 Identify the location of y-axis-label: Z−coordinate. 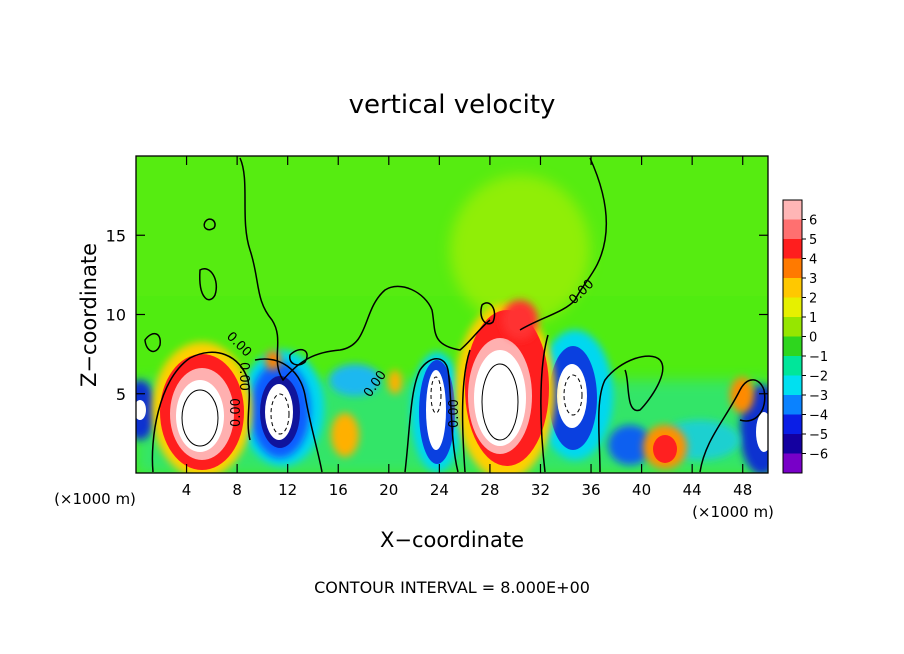
(89, 315).